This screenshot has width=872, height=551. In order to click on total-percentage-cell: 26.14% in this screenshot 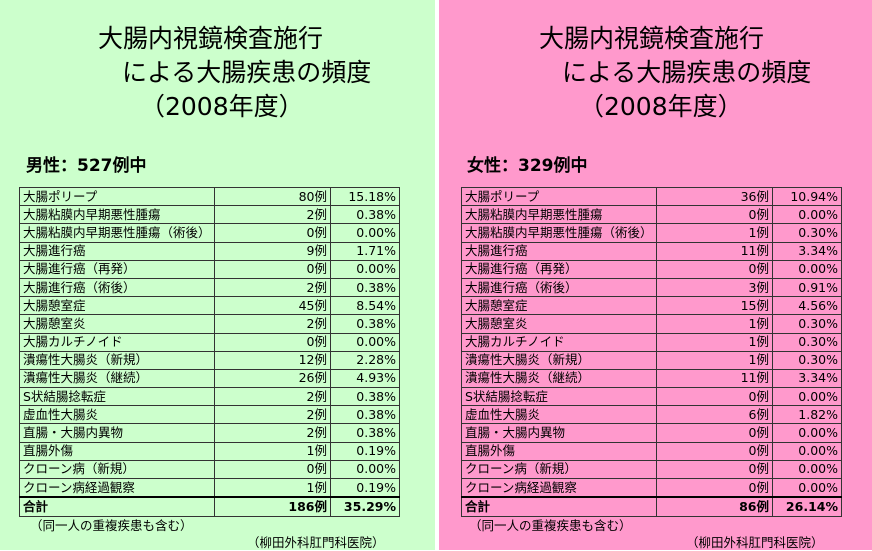, I will do `click(807, 507)`.